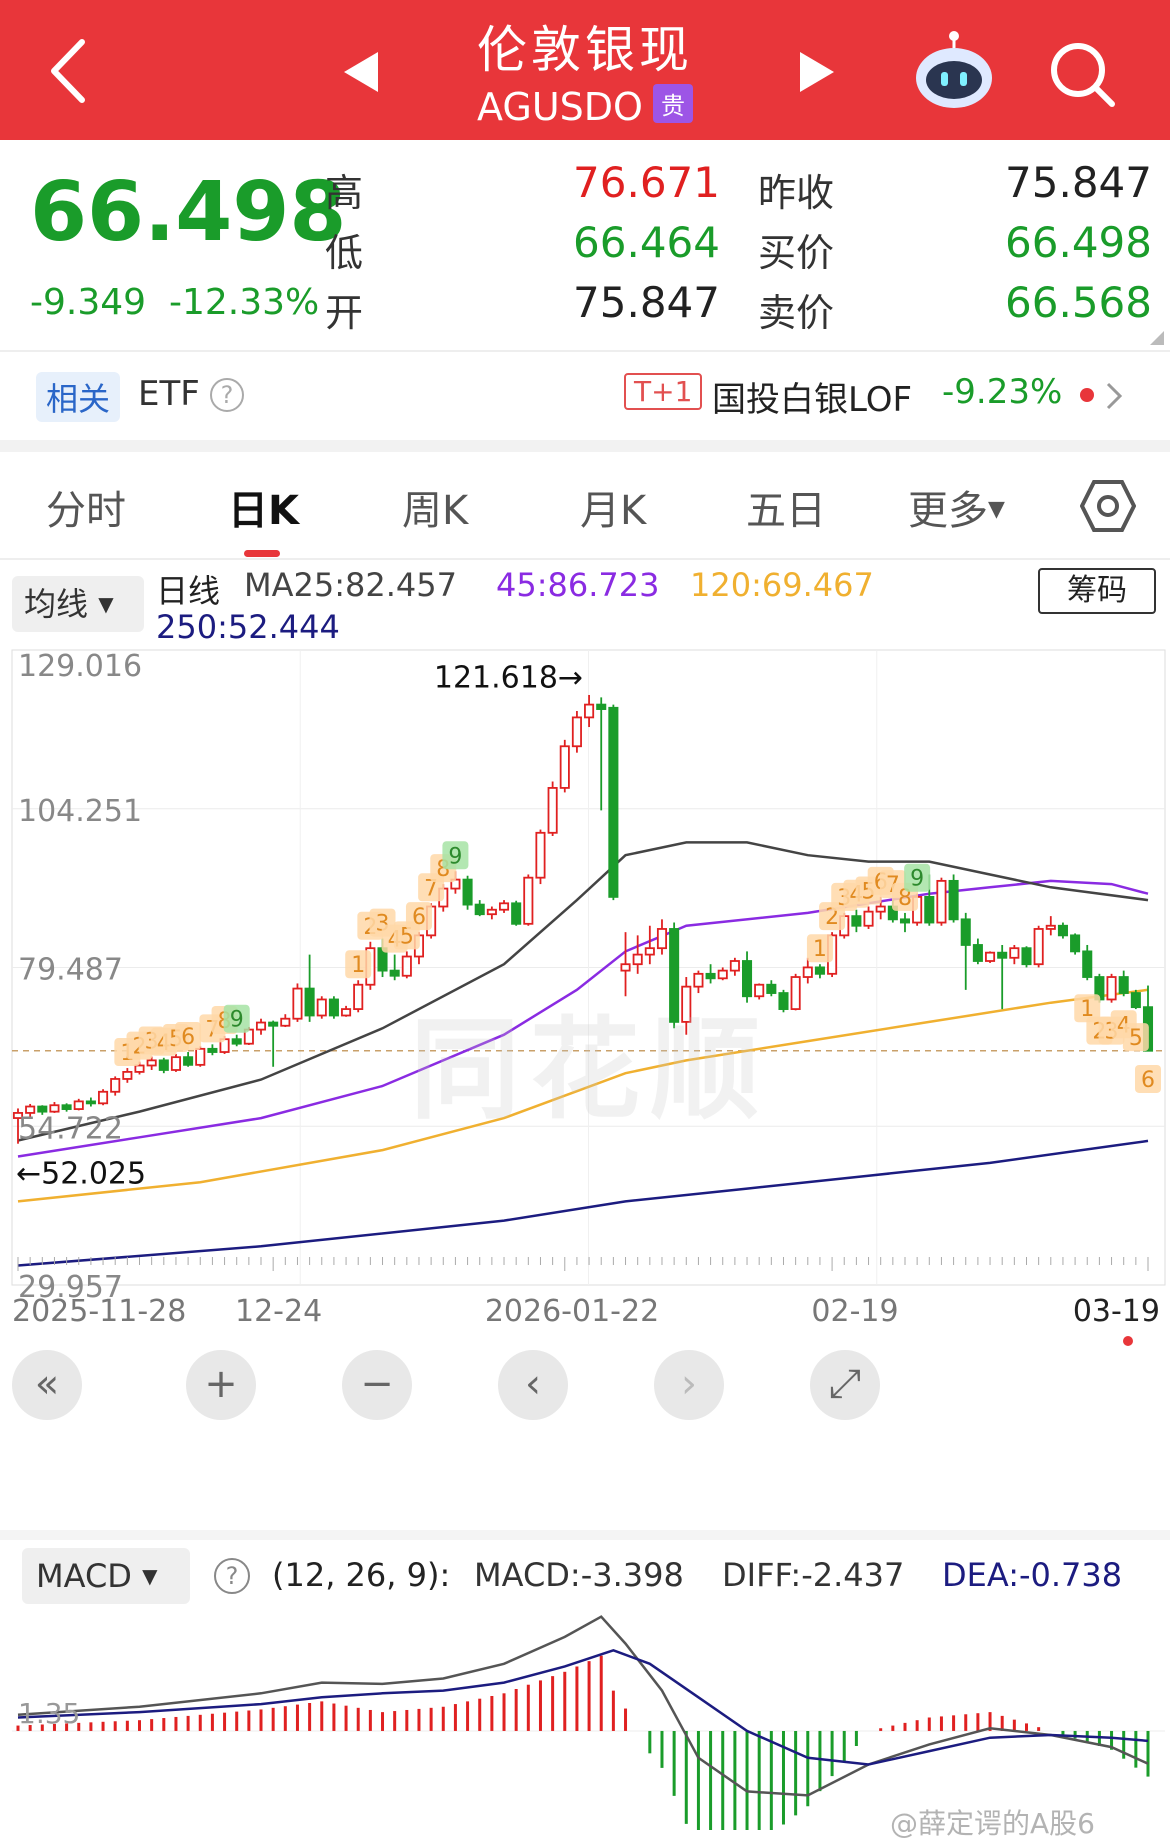 The image size is (1170, 1847). I want to click on ma250-value: 250:52.444, so click(248, 627).